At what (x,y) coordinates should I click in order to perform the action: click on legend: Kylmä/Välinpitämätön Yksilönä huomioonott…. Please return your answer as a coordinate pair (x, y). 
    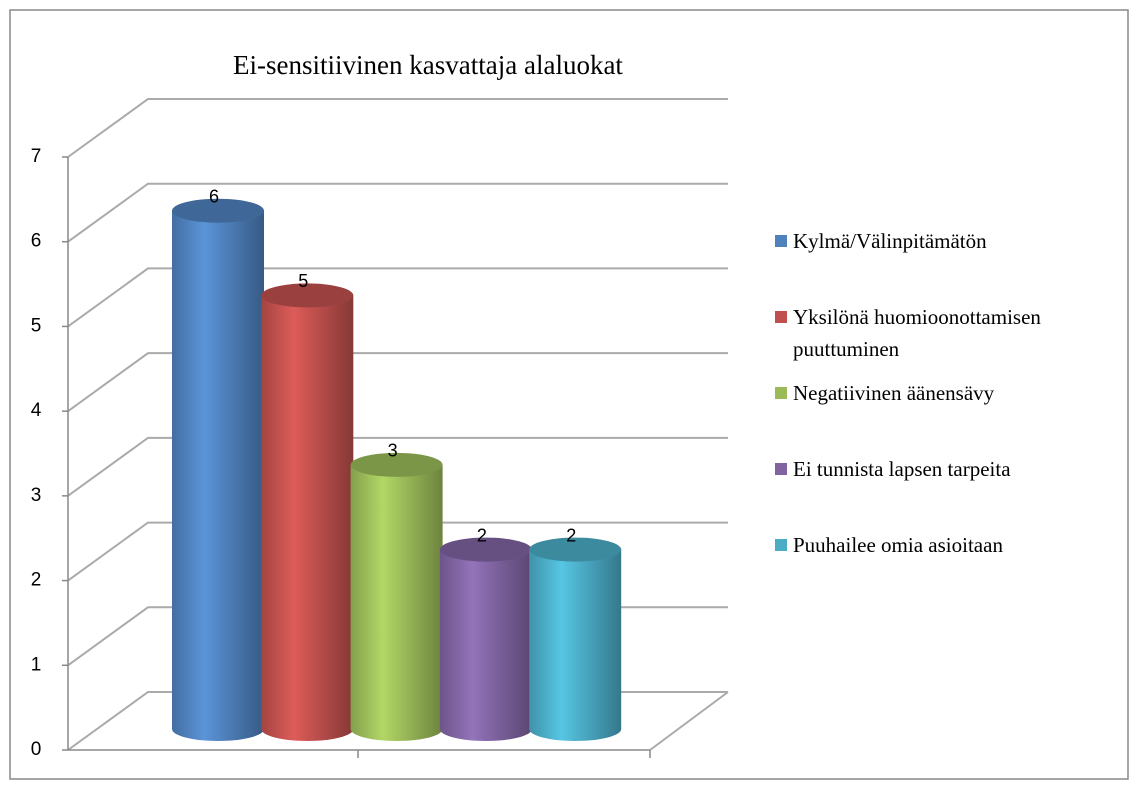
    Looking at the image, I should click on (945, 415).